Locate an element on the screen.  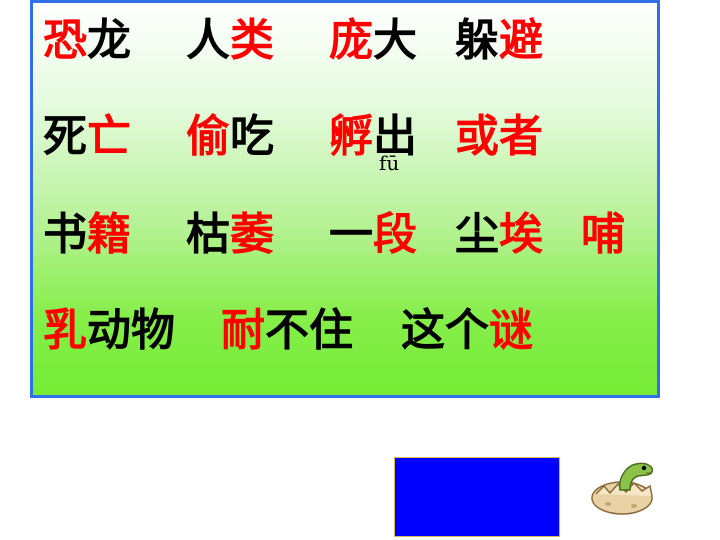
char: 类 is located at coordinates (252, 40).